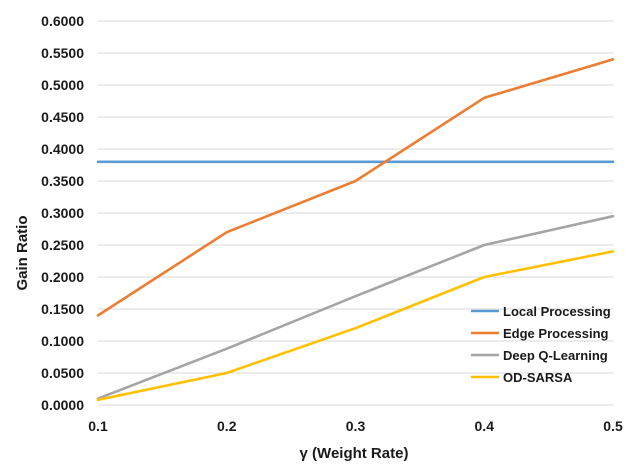  What do you see at coordinates (557, 311) in the screenshot?
I see `legend-label: Local Processing` at bounding box center [557, 311].